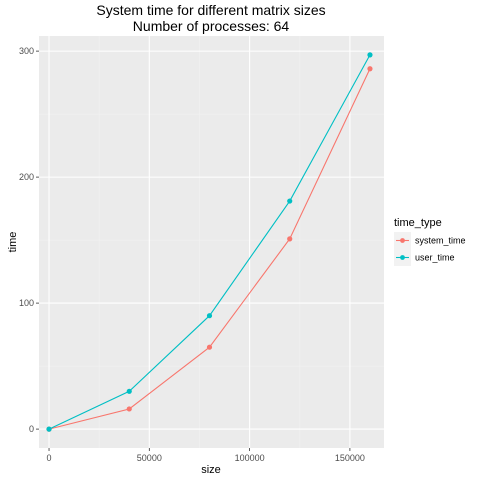 This screenshot has height=480, width=480. Describe the element at coordinates (13, 242) in the screenshot. I see `y-axis-title: time` at that location.